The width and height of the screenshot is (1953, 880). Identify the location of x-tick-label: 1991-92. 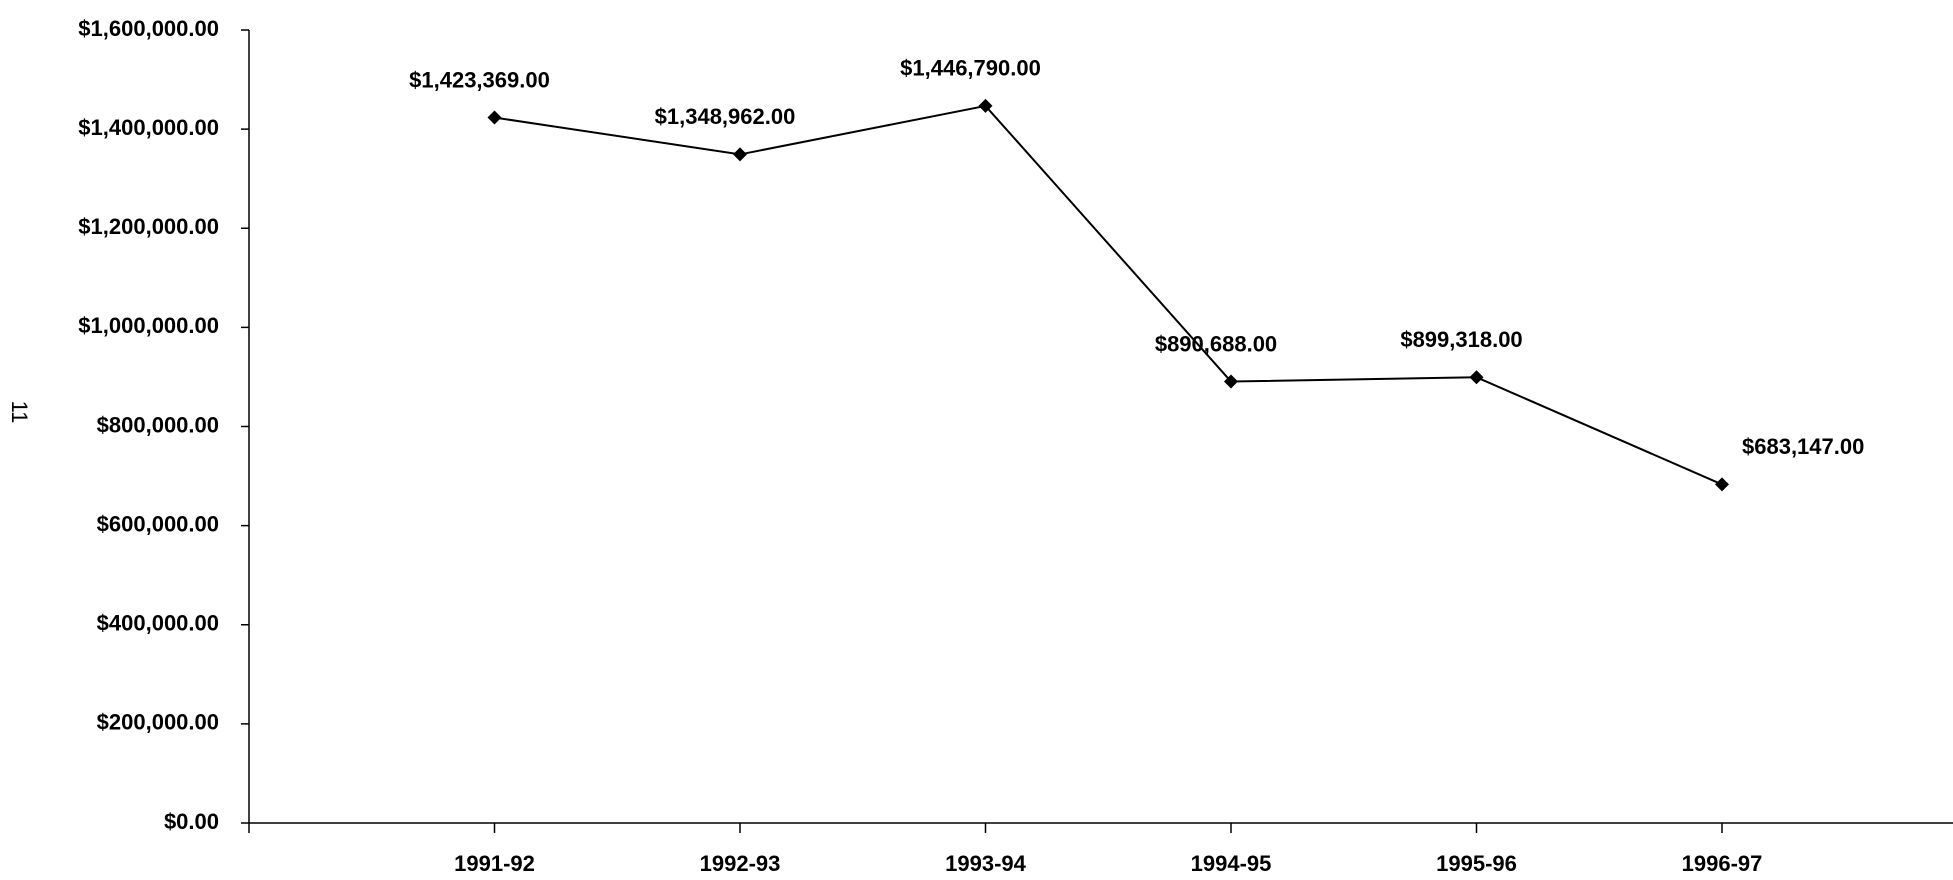
(494, 863).